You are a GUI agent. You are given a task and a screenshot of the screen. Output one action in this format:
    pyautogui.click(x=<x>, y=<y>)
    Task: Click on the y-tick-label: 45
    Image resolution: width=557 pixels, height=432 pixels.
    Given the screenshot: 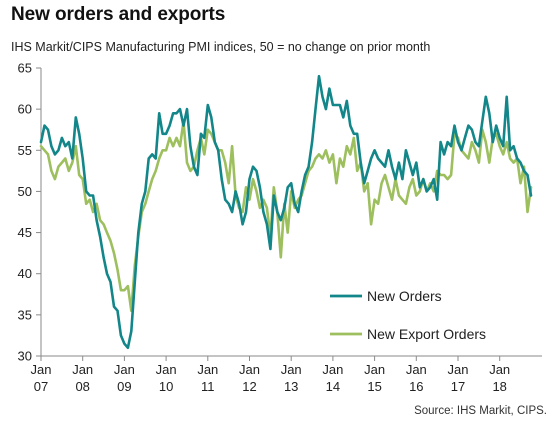 What is the action you would take?
    pyautogui.click(x=25, y=232)
    